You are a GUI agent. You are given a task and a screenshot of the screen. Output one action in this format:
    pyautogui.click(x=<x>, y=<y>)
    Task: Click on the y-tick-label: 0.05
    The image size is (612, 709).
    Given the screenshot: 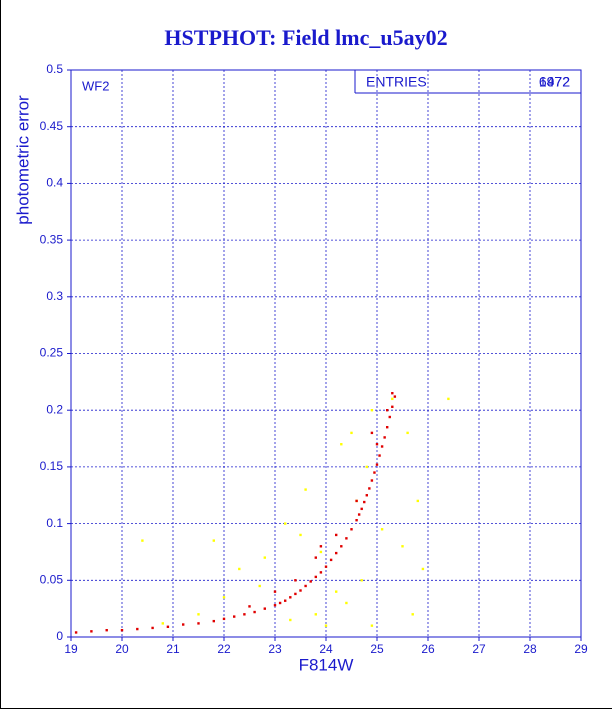 What is the action you would take?
    pyautogui.click(x=52, y=579)
    